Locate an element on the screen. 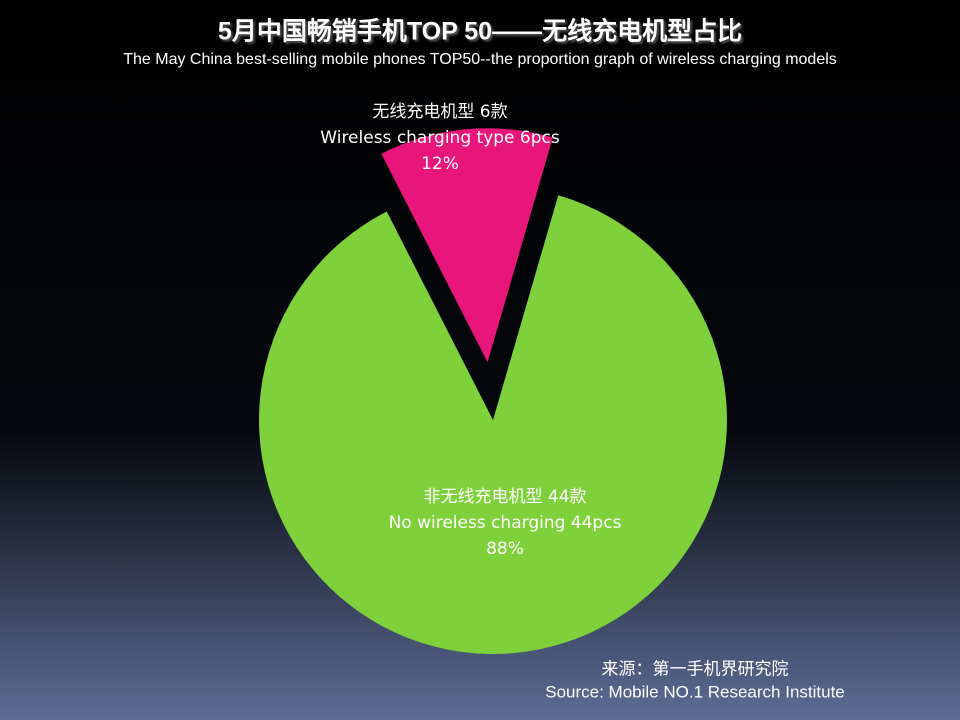 This screenshot has width=960, height=720. source-en: Source: Mobile NO.1 Research Institute is located at coordinates (695, 691).